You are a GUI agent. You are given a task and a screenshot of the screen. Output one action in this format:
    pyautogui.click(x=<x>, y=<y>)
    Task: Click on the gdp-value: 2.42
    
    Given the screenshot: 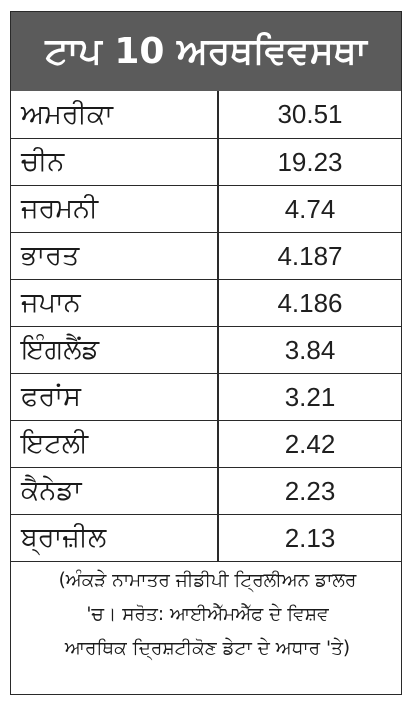 What is the action you would take?
    pyautogui.click(x=310, y=443)
    